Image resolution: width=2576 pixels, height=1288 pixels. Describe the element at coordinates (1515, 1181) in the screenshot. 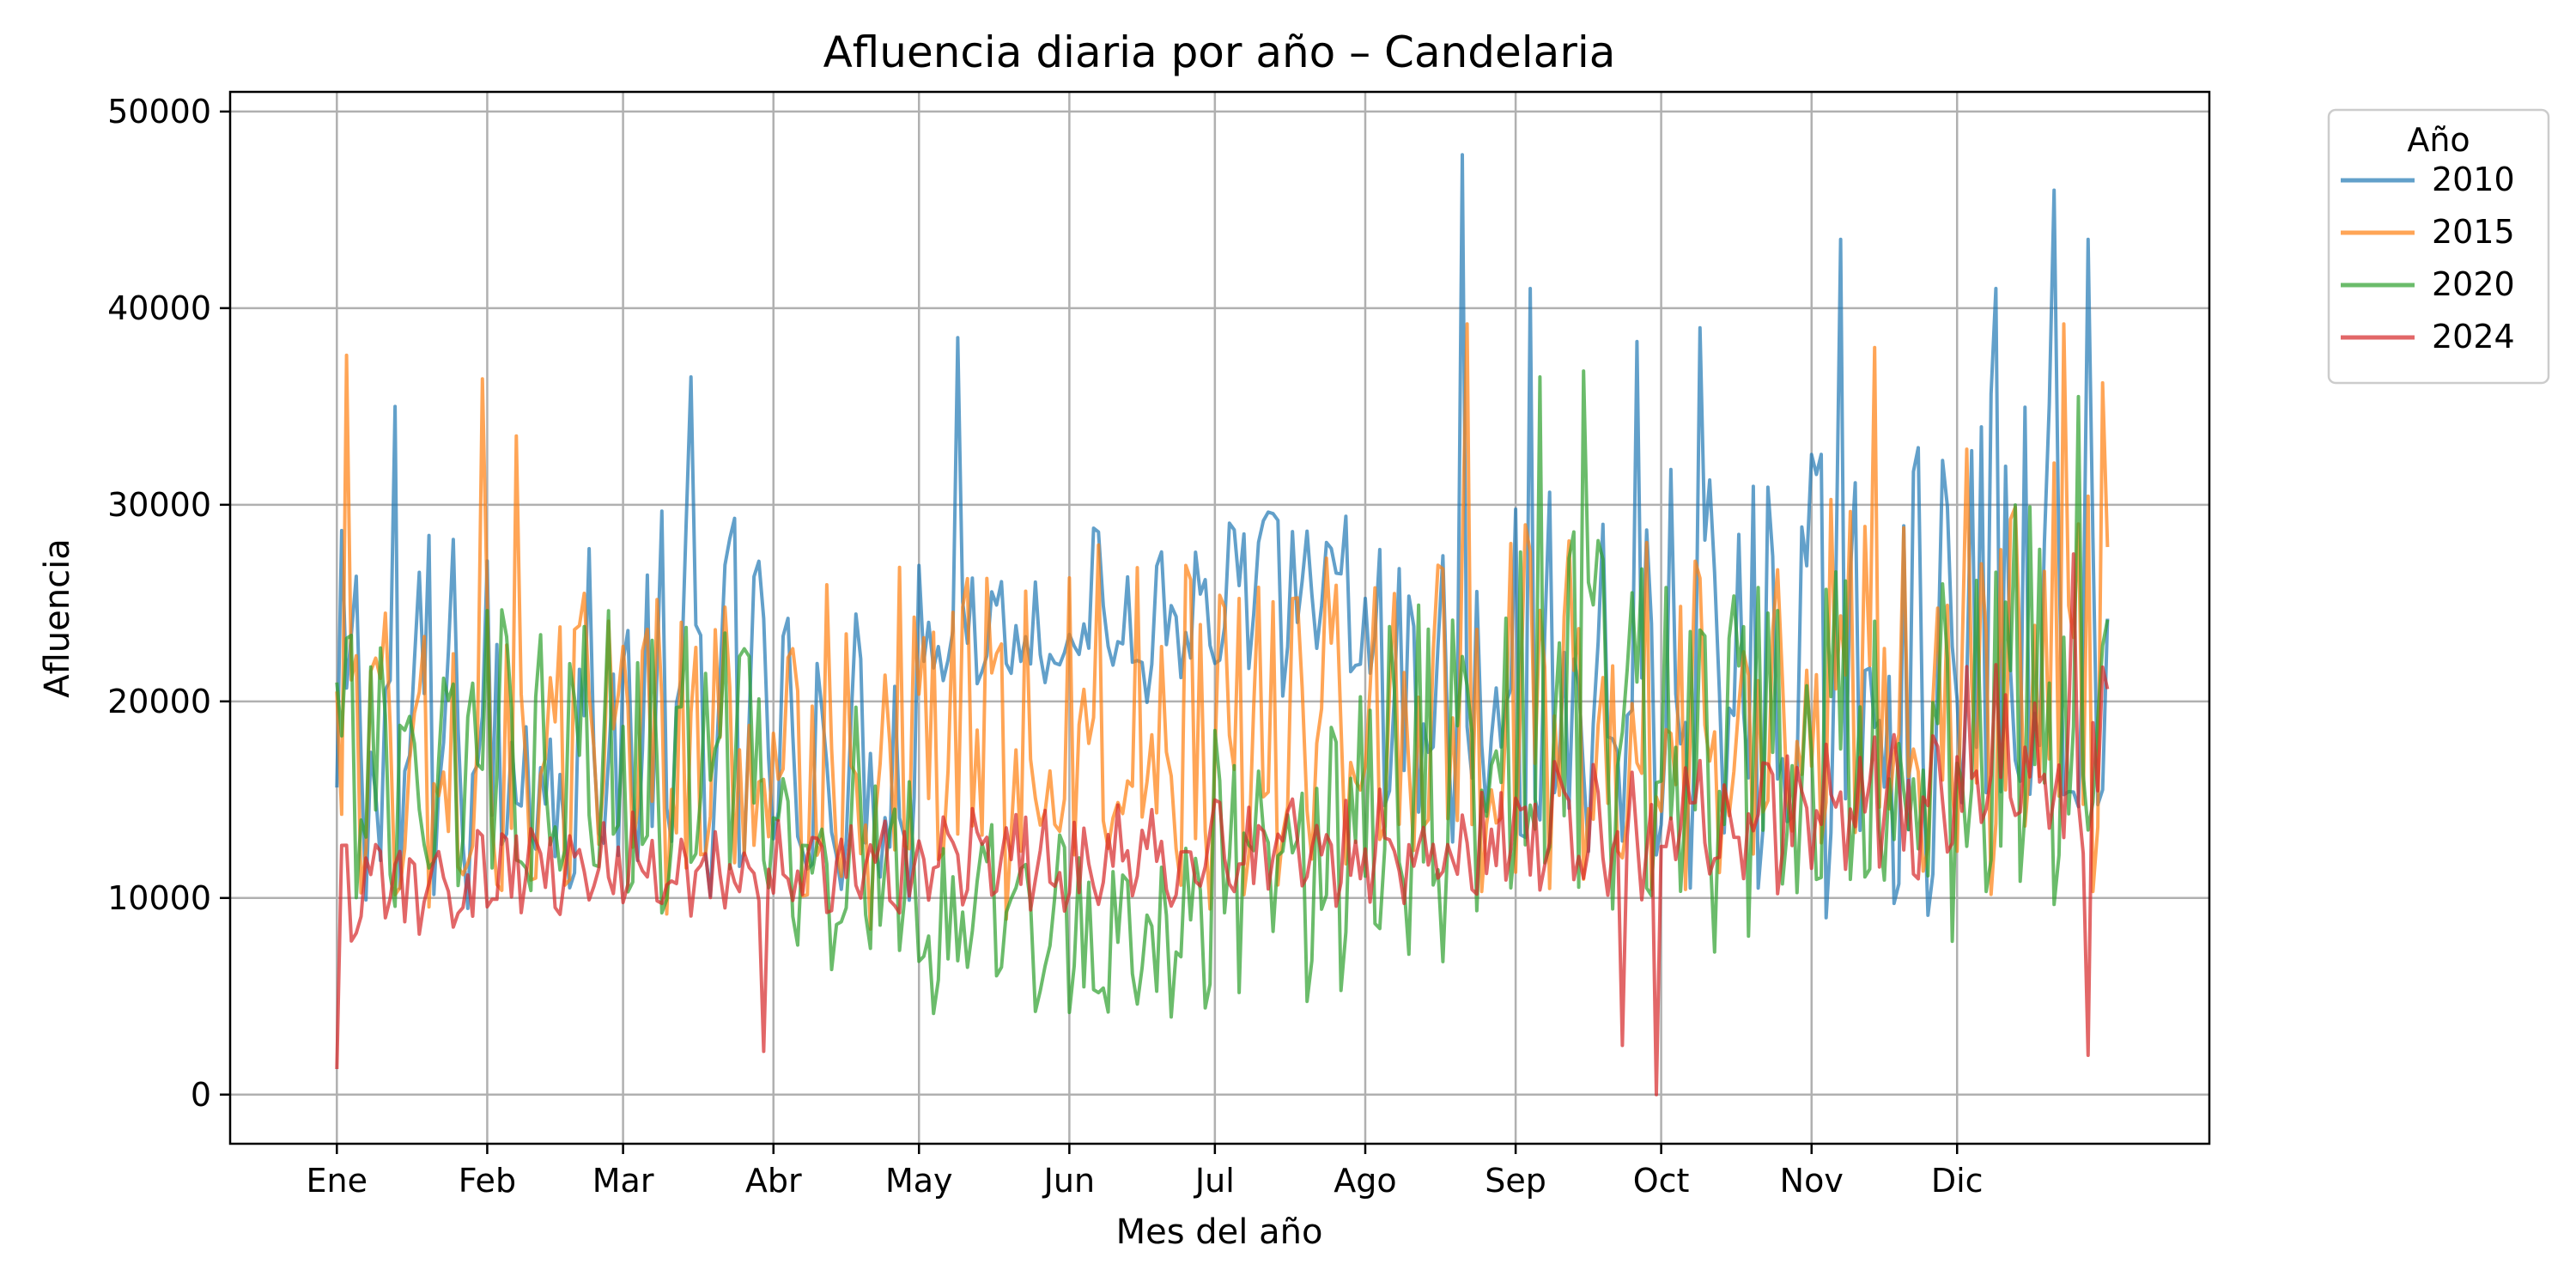

I see `x-tick-label: Sep` at that location.